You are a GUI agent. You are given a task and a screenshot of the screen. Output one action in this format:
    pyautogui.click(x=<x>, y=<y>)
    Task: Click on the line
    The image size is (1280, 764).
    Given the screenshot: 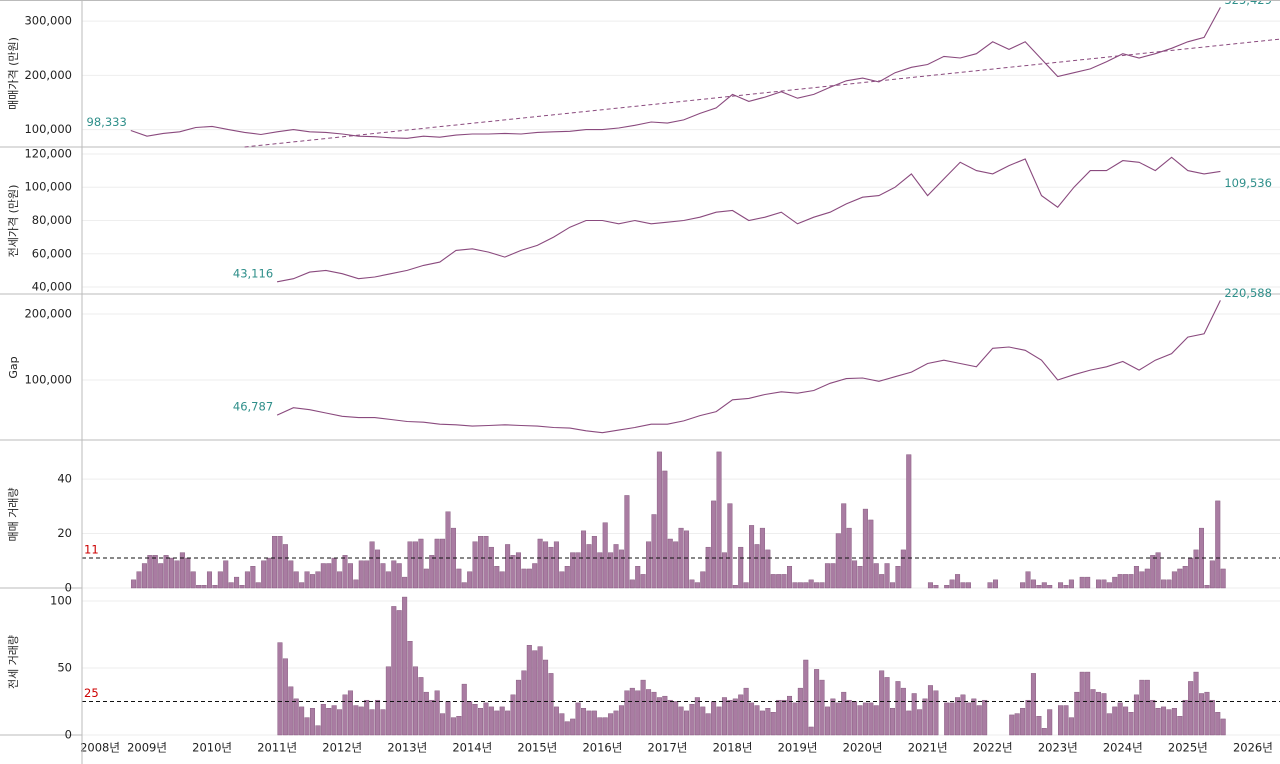 What is the action you would take?
    pyautogui.click(x=675, y=73)
    